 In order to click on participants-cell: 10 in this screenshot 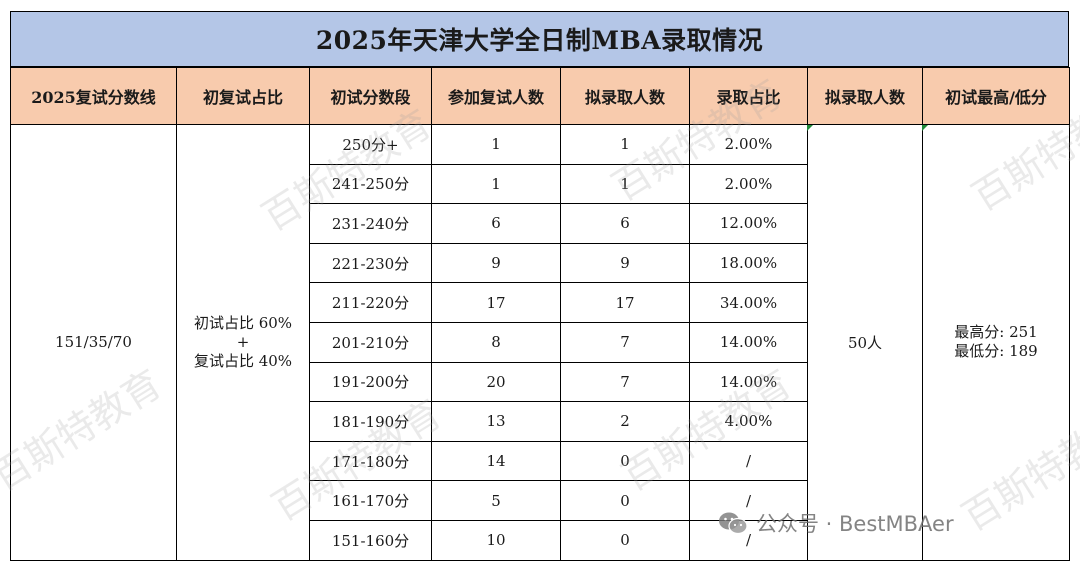, I will do `click(496, 540)`.